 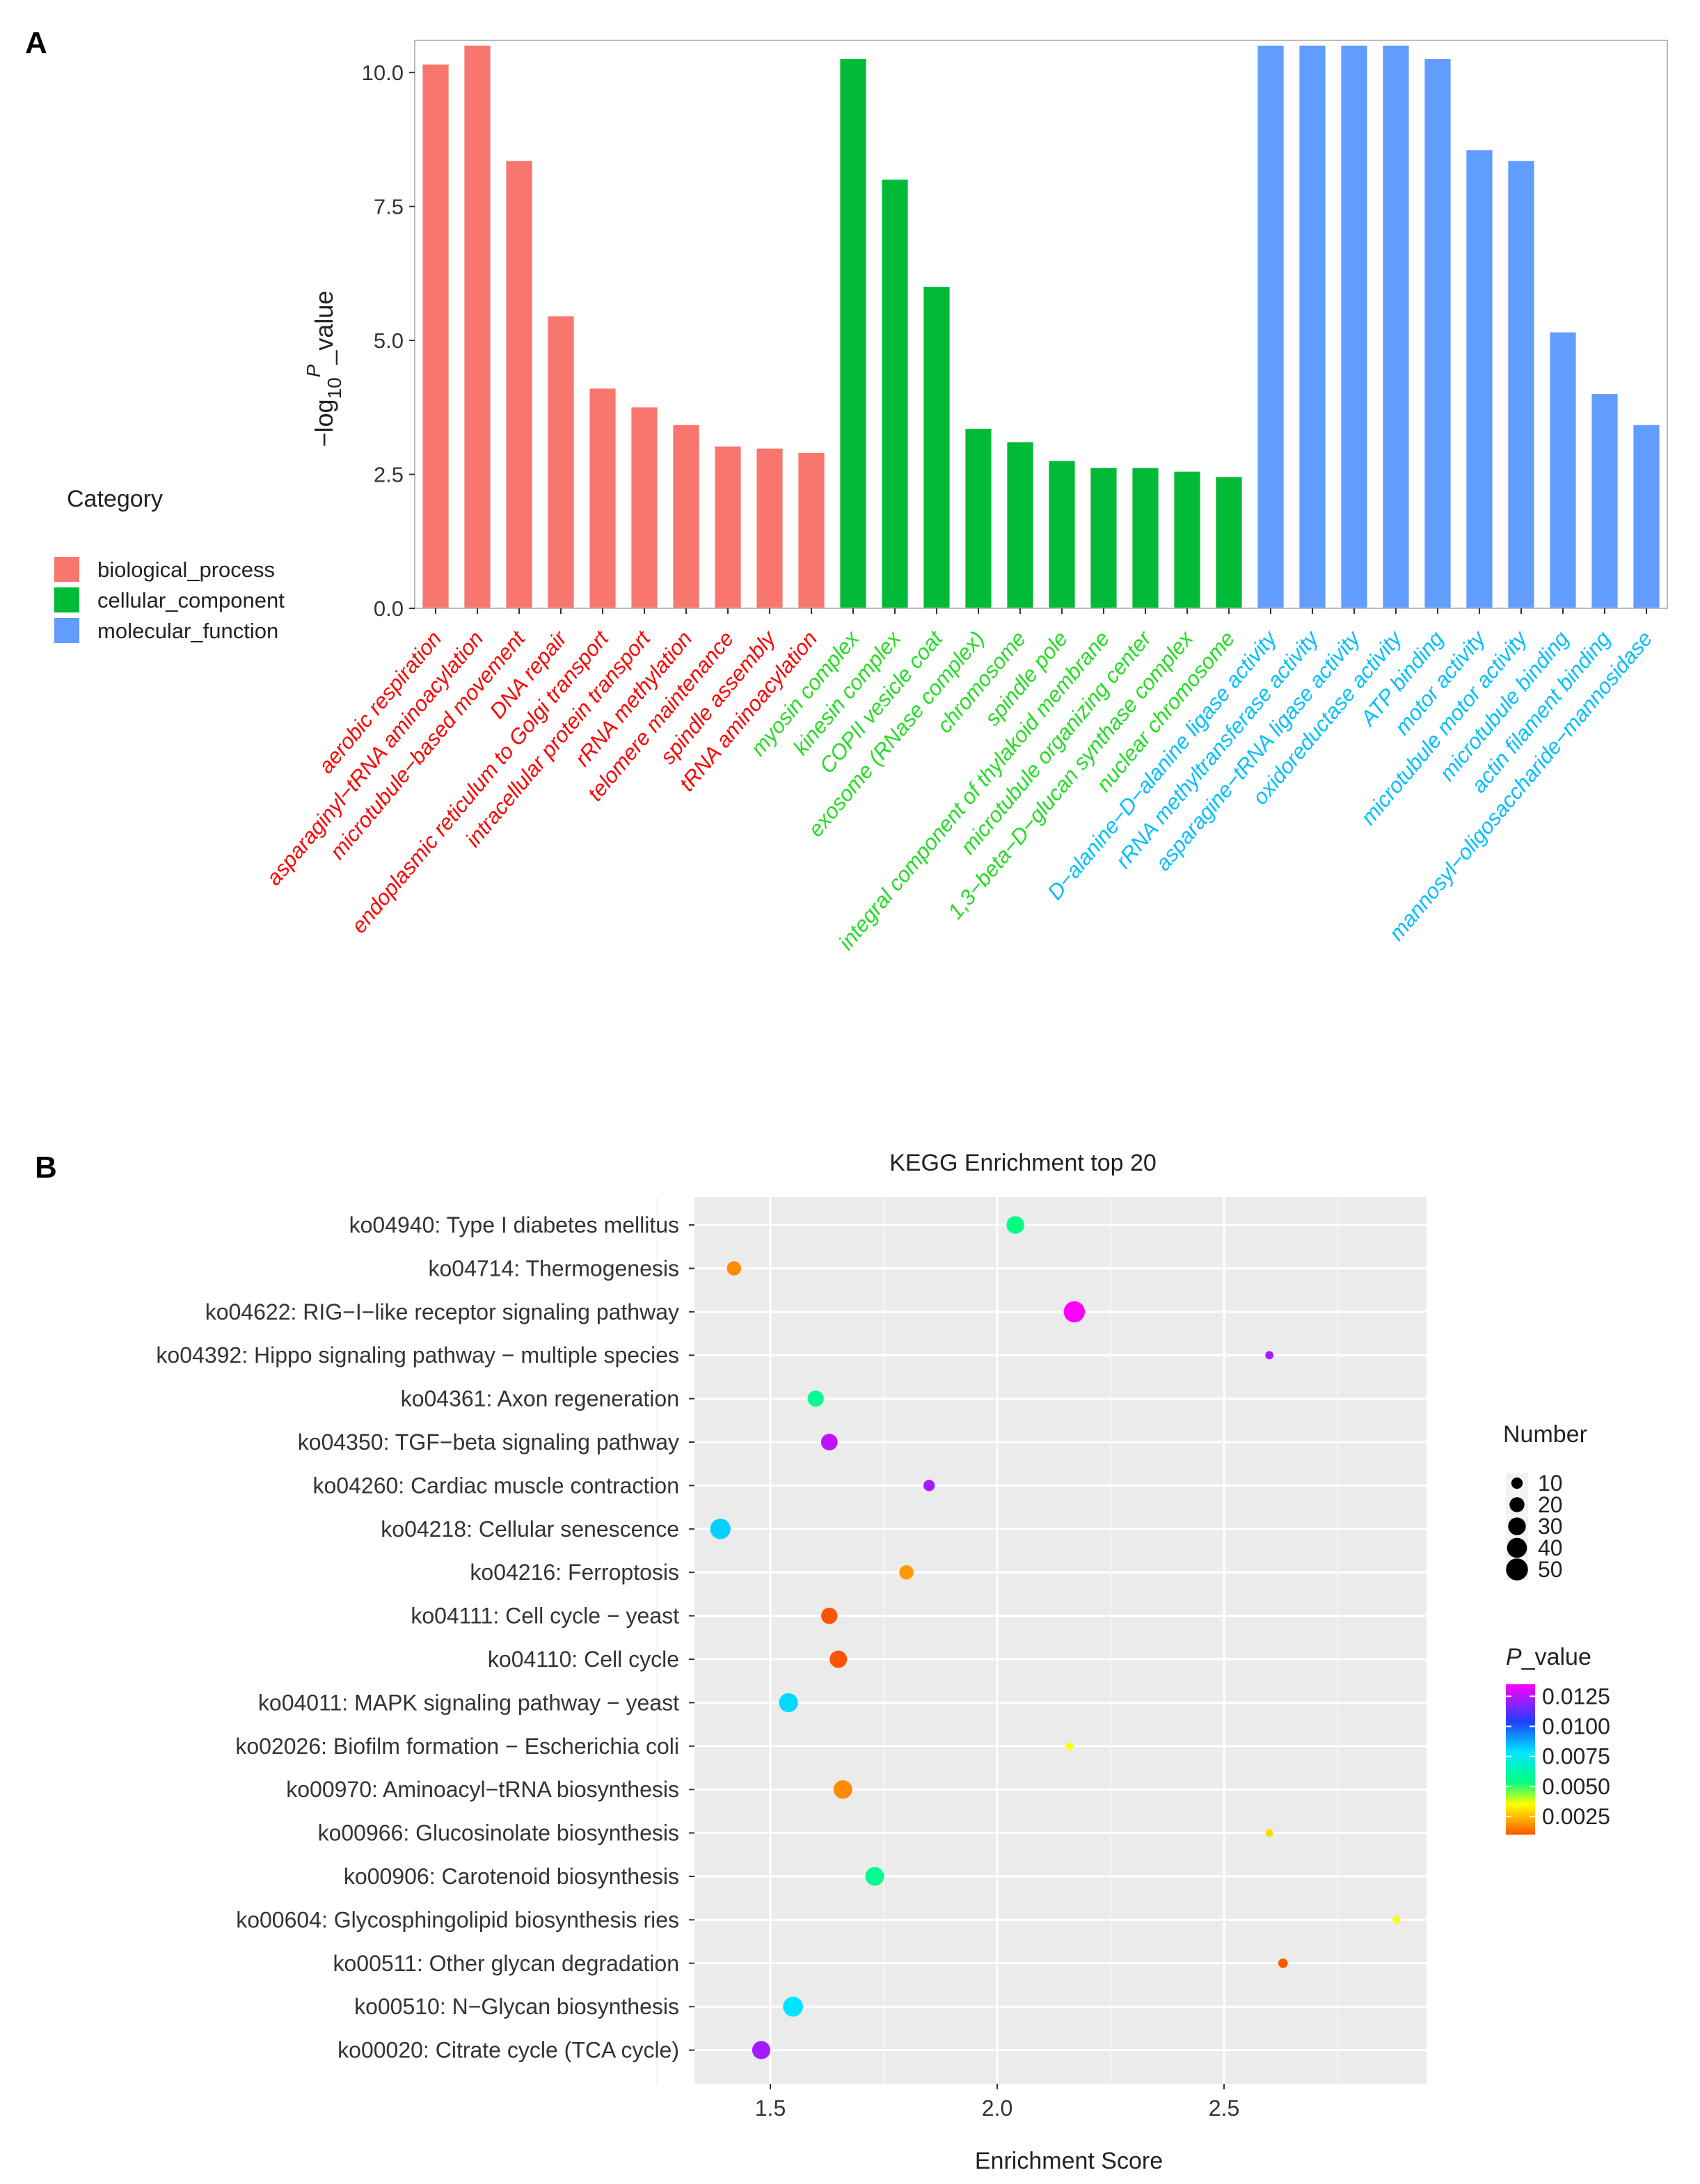 I want to click on size-legend-label: 30, so click(x=1550, y=1526).